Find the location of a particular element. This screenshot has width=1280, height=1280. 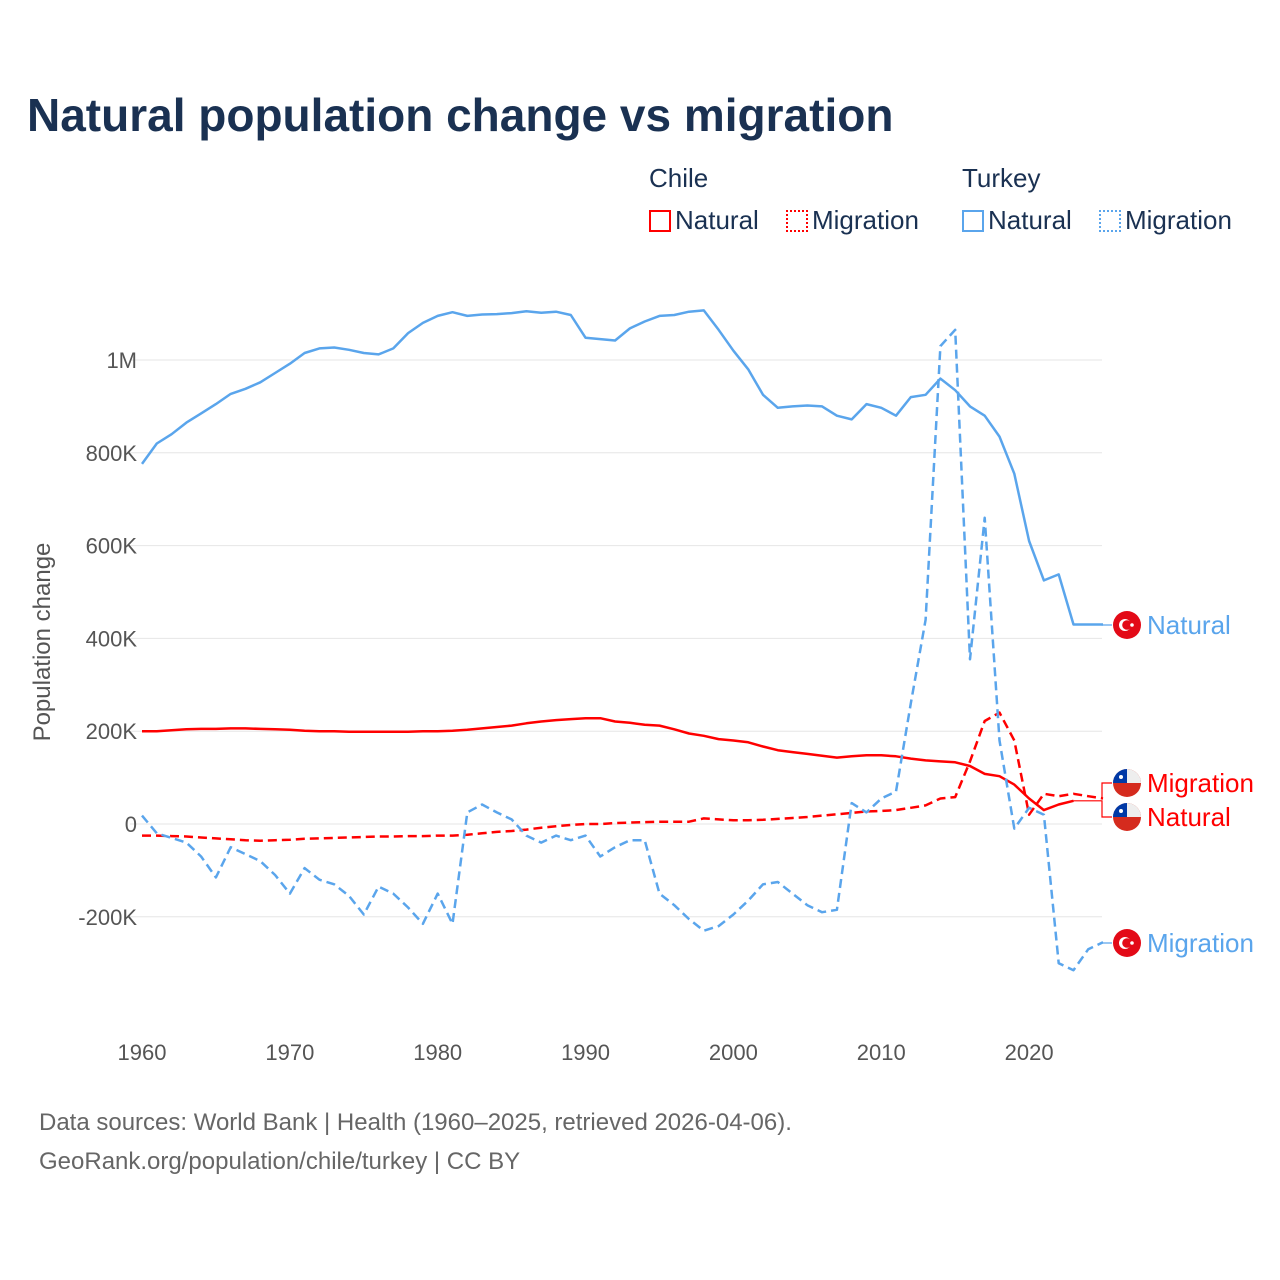

x-tick-label: 1960 is located at coordinates (142, 1052).